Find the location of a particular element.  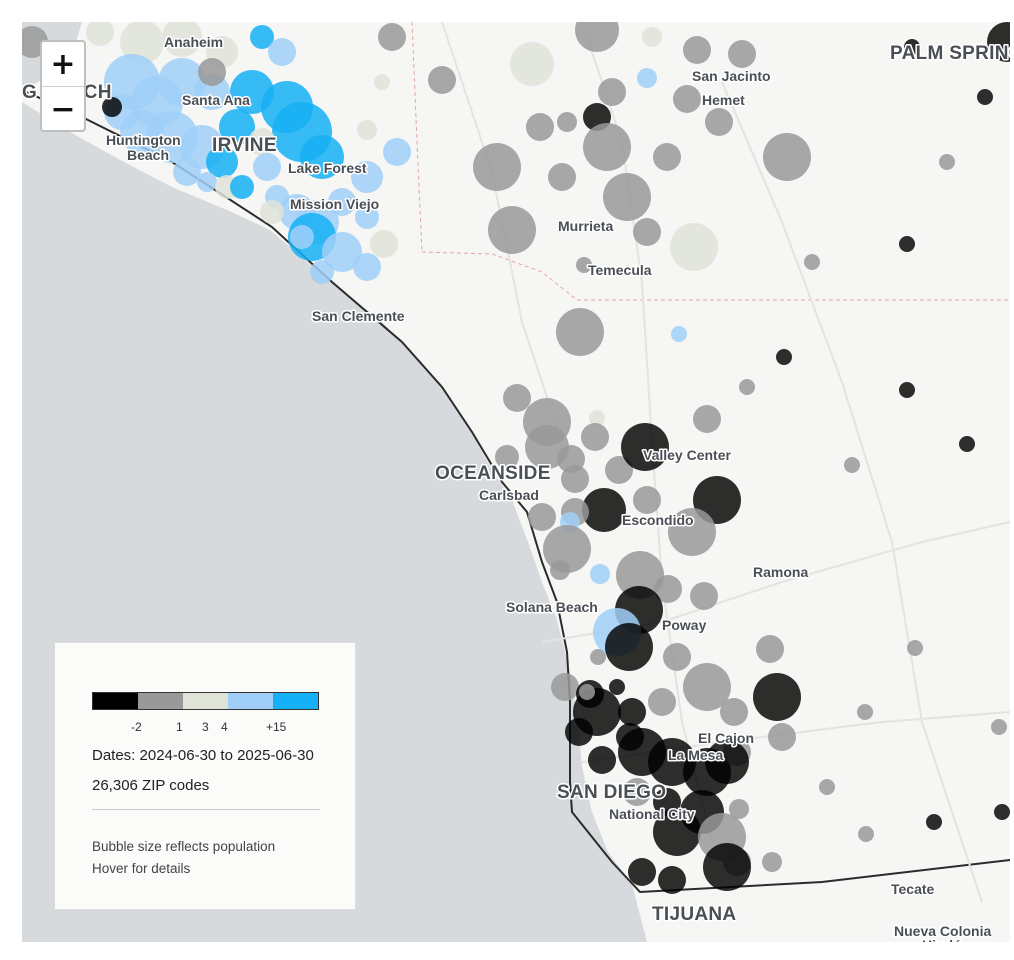

zoom-out-button: − is located at coordinates (63, 108).